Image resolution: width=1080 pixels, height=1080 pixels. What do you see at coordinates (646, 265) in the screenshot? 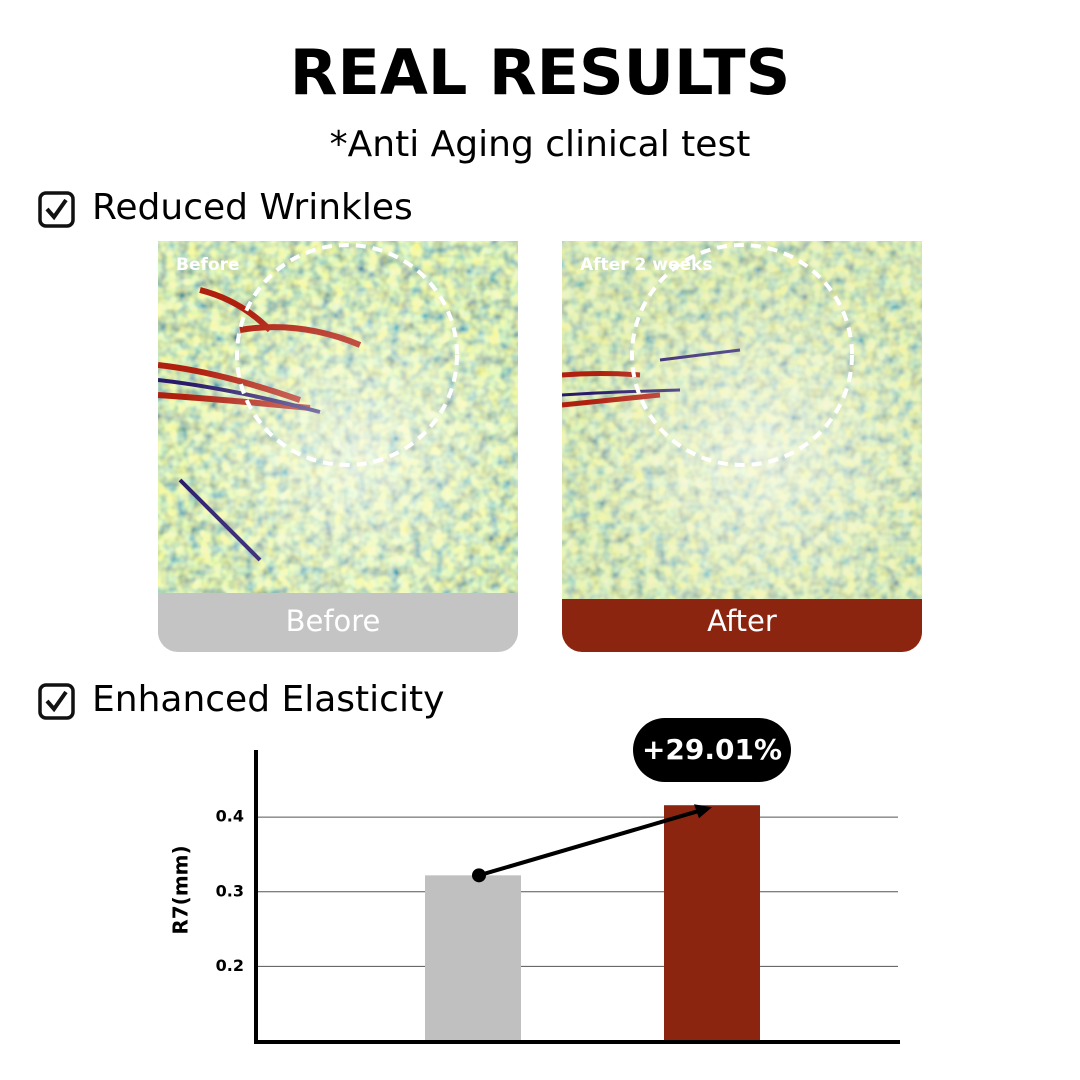
I see `image-label: After 2 weeks` at bounding box center [646, 265].